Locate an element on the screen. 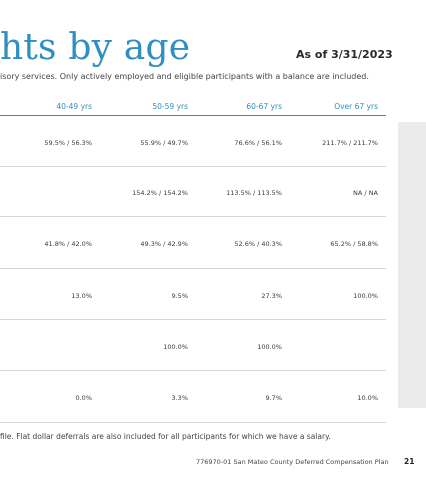 This screenshot has width=426, height=480. table-bottom-rule is located at coordinates (193, 422).